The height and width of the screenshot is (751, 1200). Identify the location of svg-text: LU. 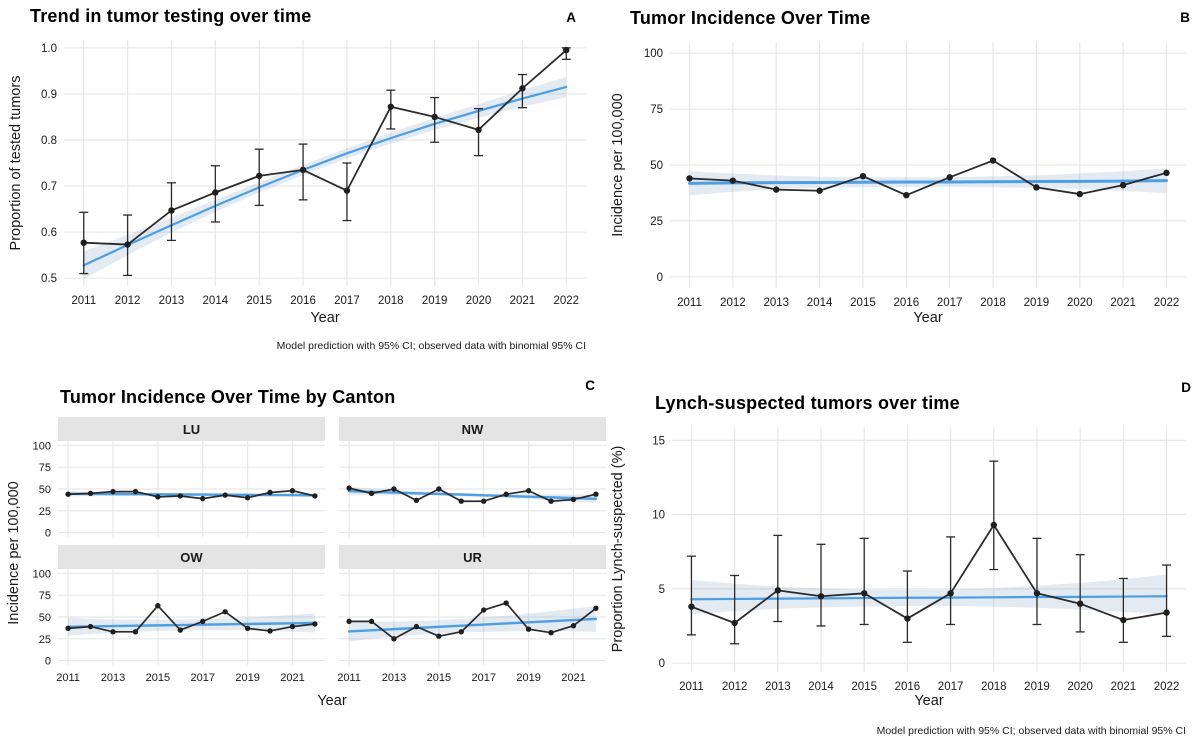
(191, 429).